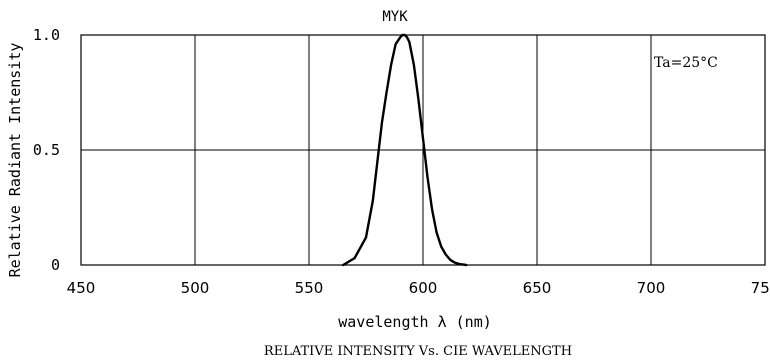  What do you see at coordinates (195, 288) in the screenshot?
I see `x-tick-label-500: 500` at bounding box center [195, 288].